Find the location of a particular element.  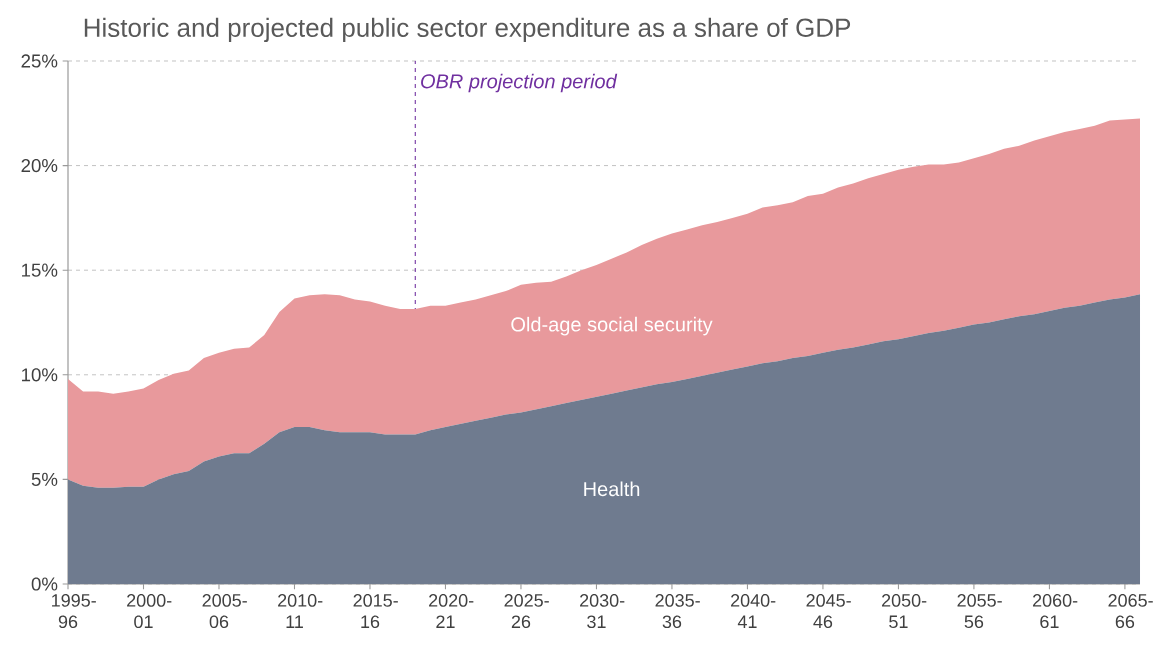

x-tick-label: 2055-56 is located at coordinates (979, 611).